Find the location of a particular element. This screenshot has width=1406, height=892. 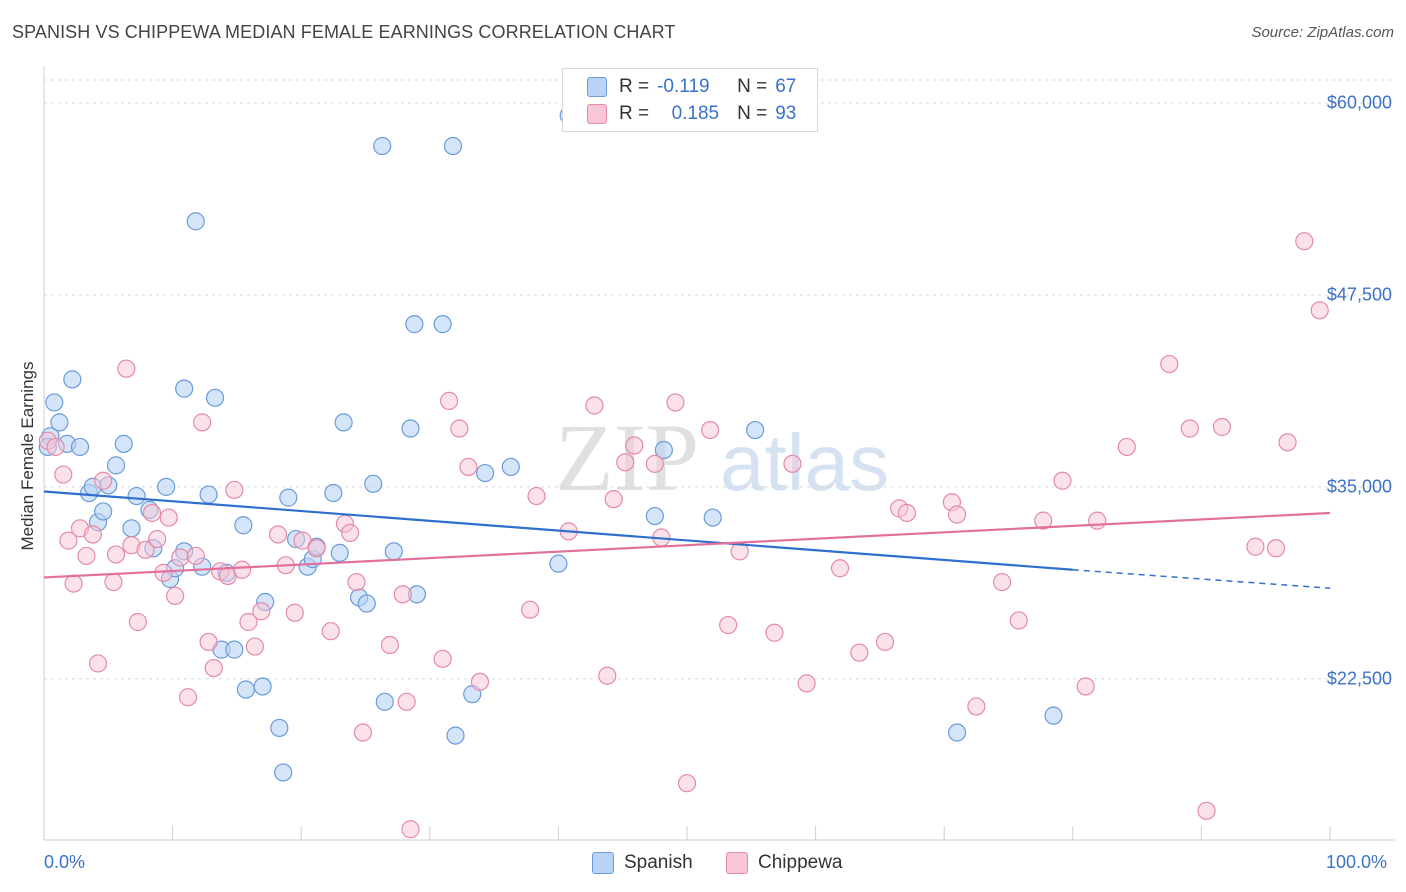

spanish-trend-line is located at coordinates (558, 530).